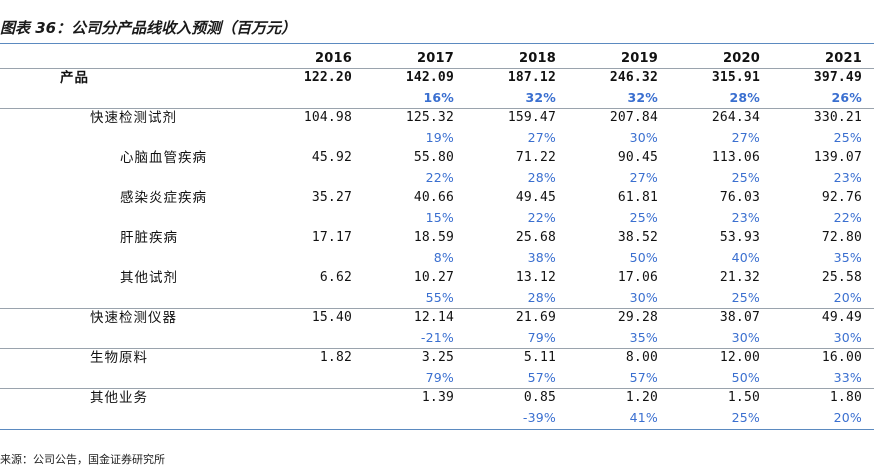  I want to click on growth-cell: 35%, so click(643, 337).